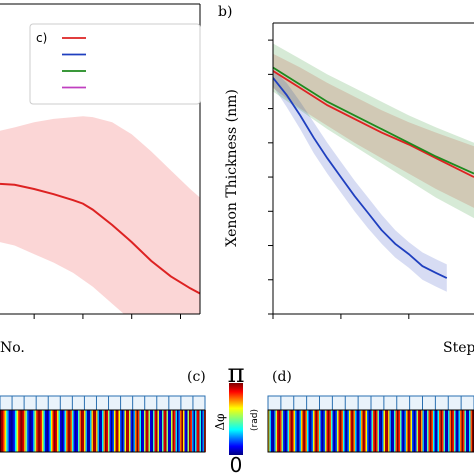 Image resolution: width=474 pixels, height=474 pixels. What do you see at coordinates (236, 419) in the screenshot?
I see `colorbar` at bounding box center [236, 419].